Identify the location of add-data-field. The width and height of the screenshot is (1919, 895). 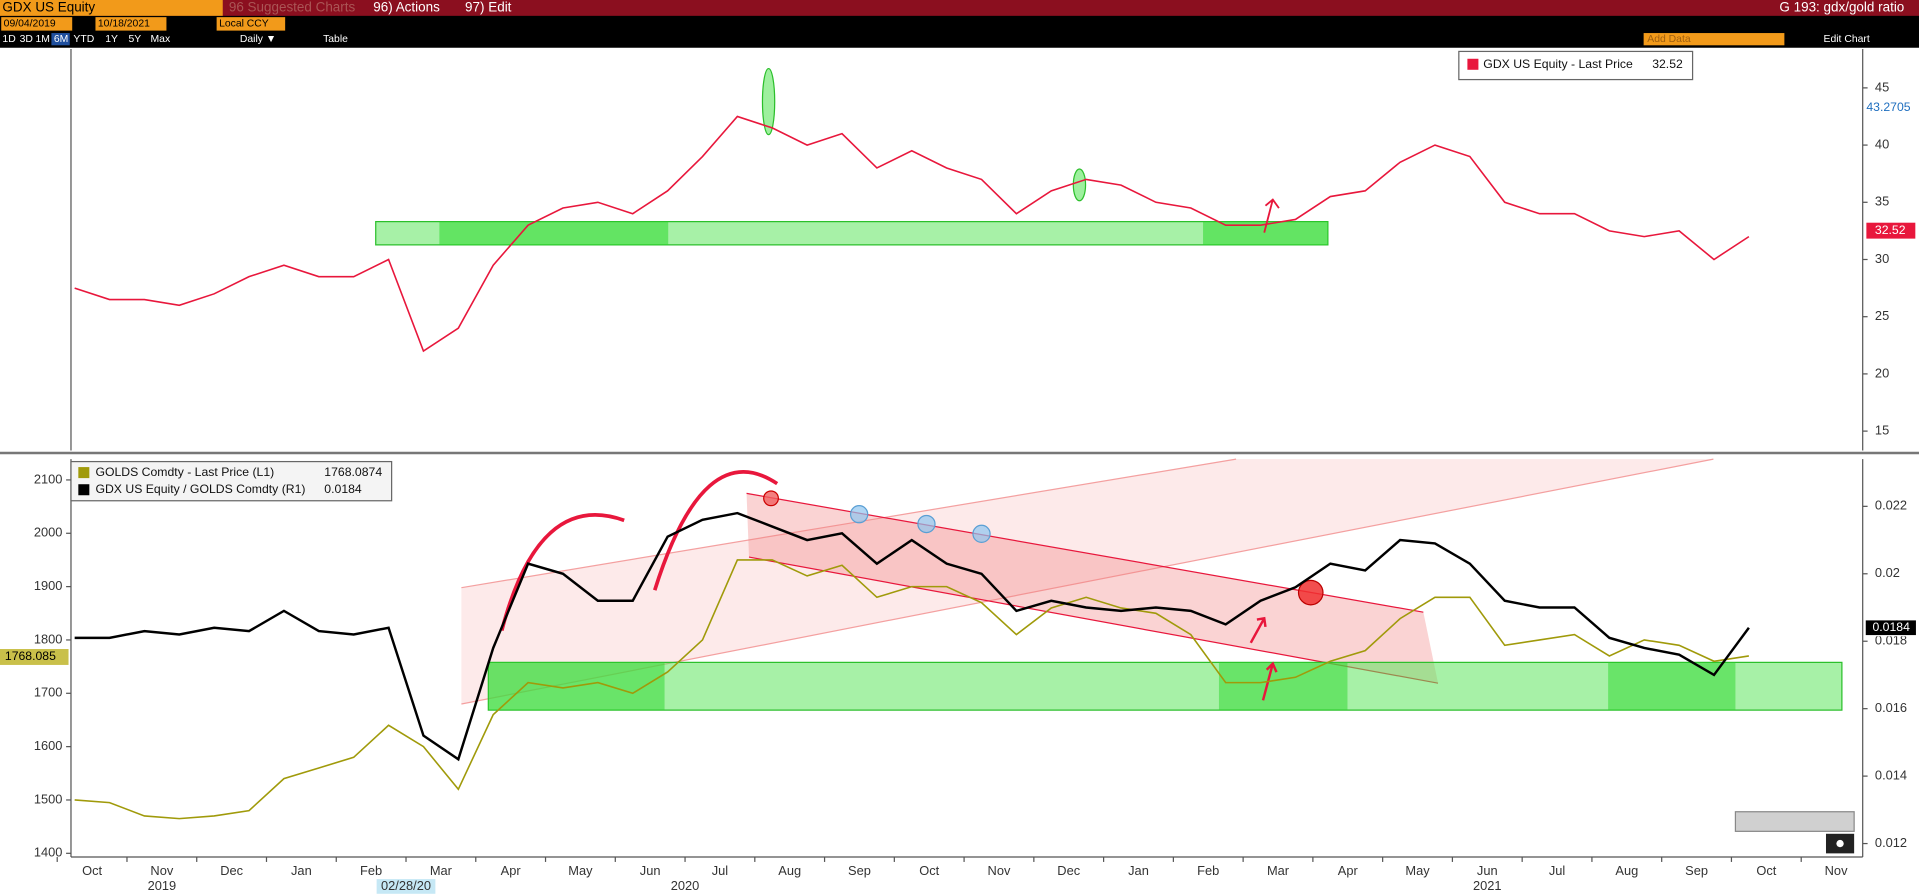
(1714, 39).